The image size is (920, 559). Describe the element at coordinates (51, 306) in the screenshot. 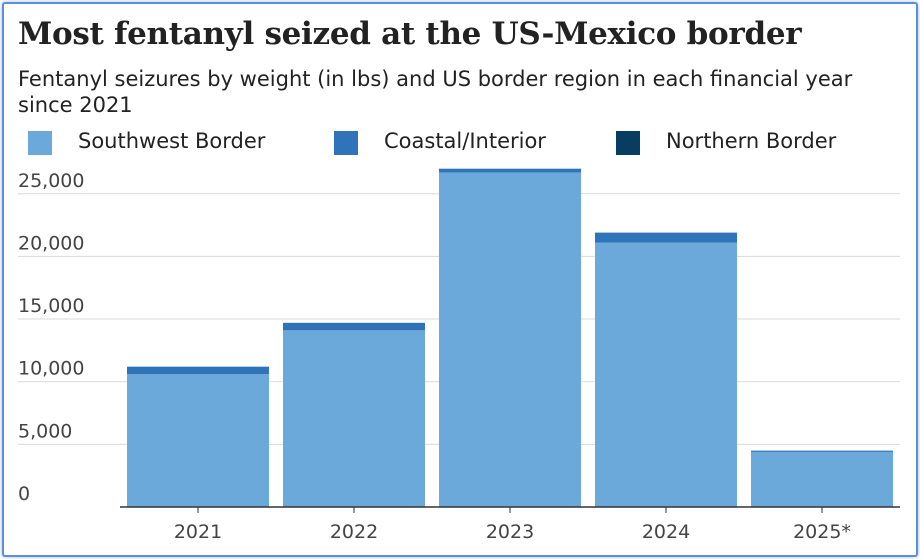

I see `y-tick-label: 15,000` at that location.